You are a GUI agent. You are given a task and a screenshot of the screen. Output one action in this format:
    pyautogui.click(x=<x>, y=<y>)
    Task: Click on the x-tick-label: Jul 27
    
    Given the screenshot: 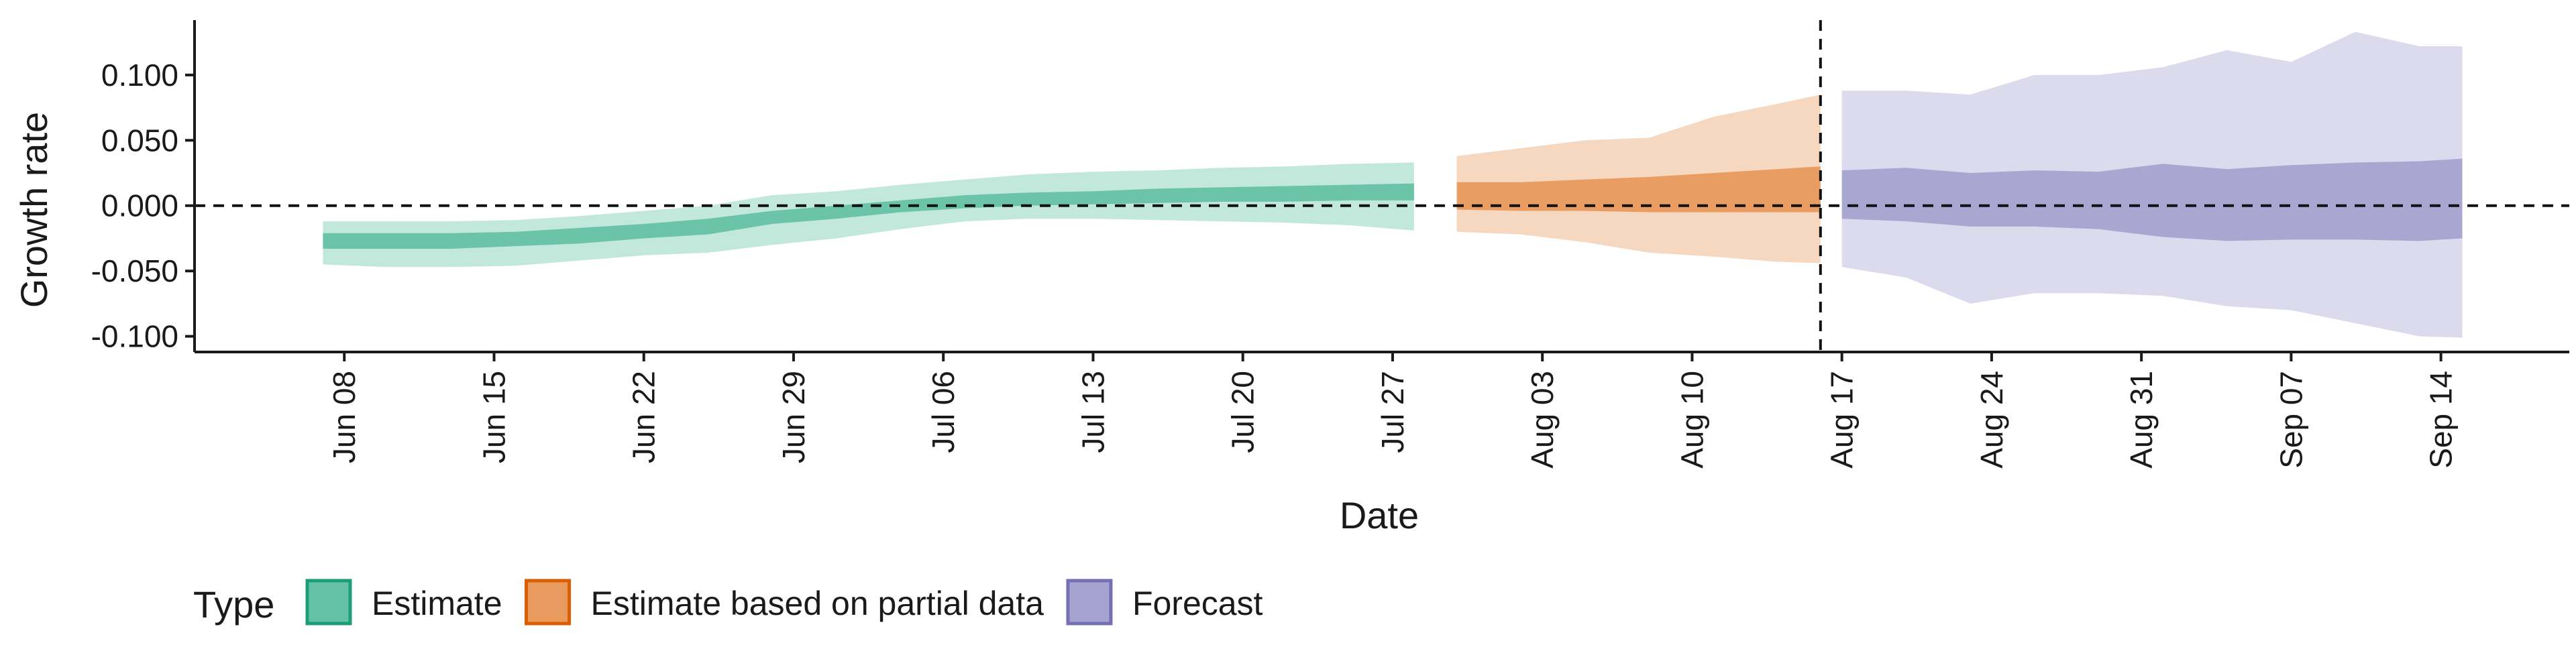 What is the action you would take?
    pyautogui.click(x=1392, y=412)
    